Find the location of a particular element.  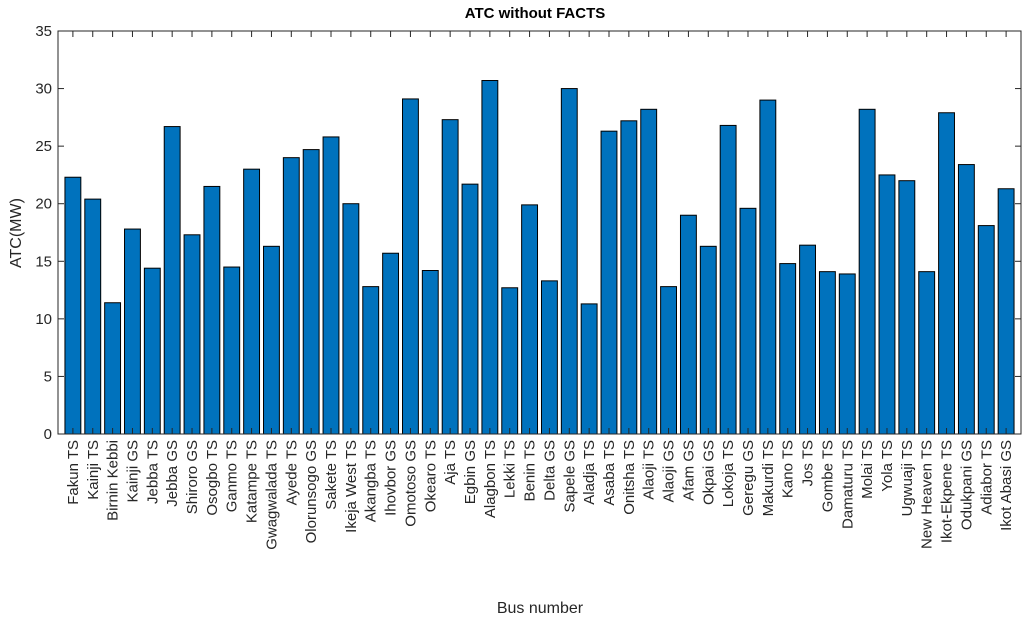

x-tick-label-14: Ikeja West TS is located at coordinates (351, 486).